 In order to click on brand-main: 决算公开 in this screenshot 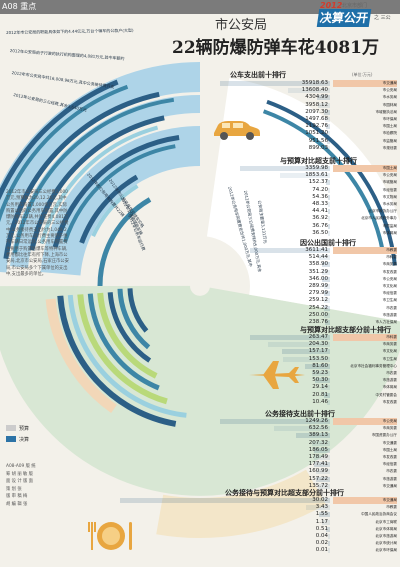, I will do `click(344, 18)`.